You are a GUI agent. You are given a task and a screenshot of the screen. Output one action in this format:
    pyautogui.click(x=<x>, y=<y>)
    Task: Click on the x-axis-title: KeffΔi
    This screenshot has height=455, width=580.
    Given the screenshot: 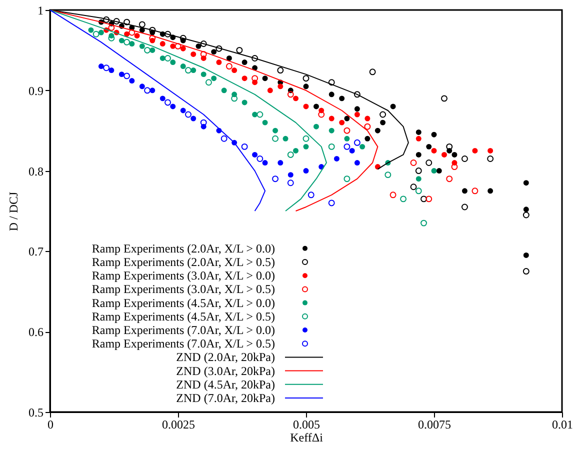 What is the action you would take?
    pyautogui.click(x=307, y=437)
    